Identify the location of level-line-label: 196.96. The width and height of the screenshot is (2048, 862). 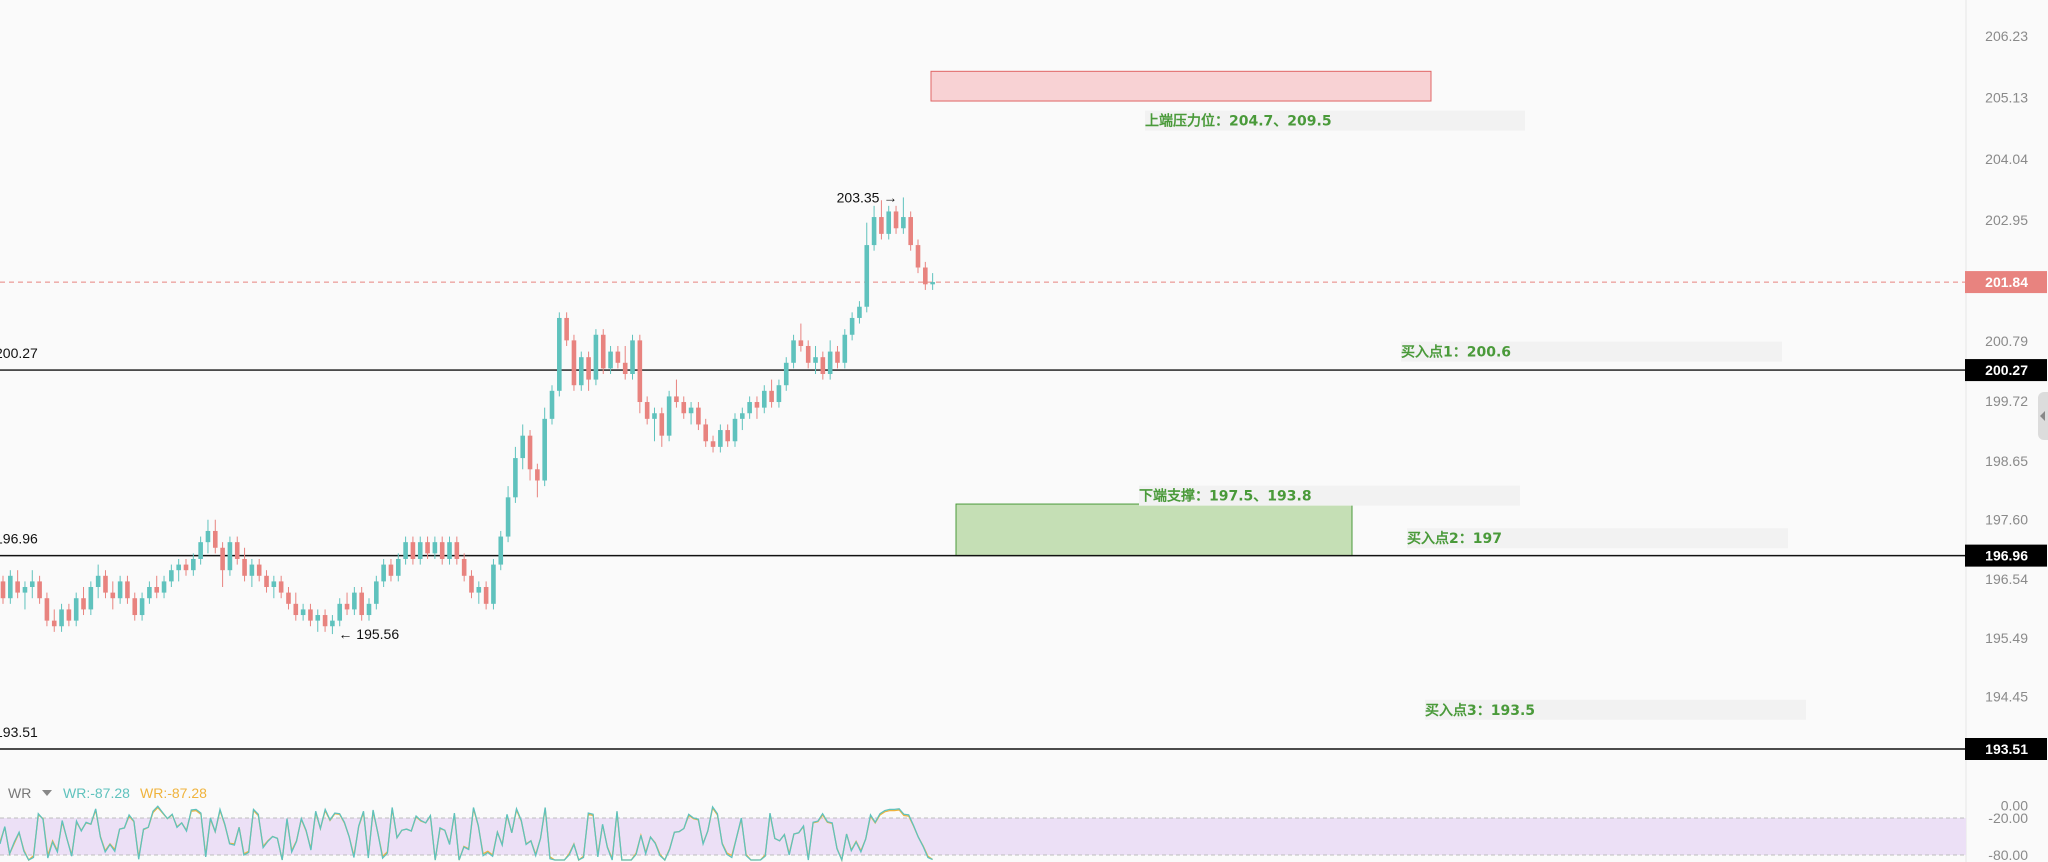
(19, 539).